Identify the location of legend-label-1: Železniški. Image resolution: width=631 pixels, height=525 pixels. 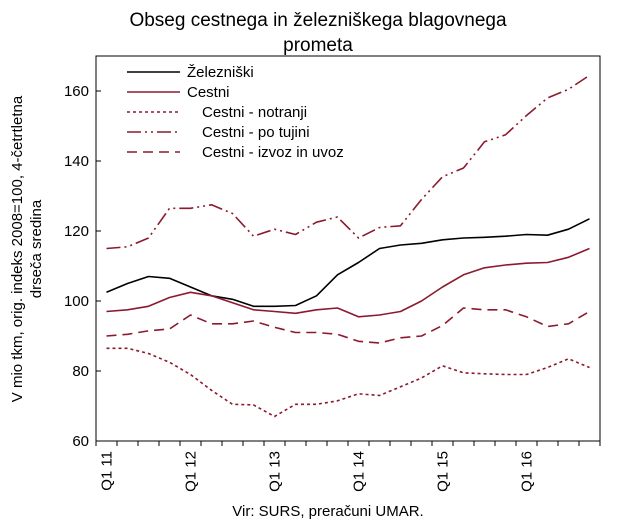
(220, 72).